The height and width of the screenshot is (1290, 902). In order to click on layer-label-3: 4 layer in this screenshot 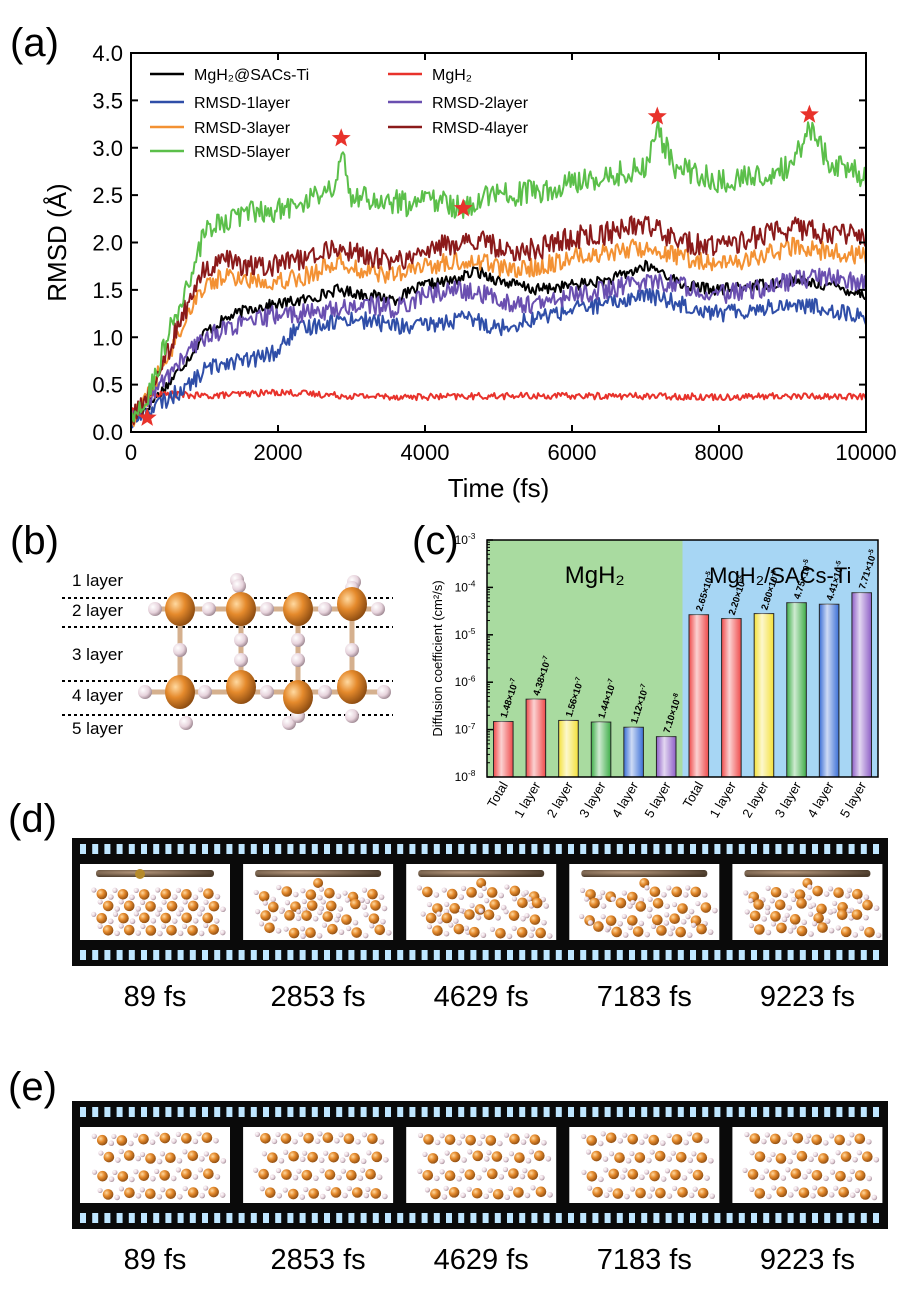, I will do `click(97, 695)`.